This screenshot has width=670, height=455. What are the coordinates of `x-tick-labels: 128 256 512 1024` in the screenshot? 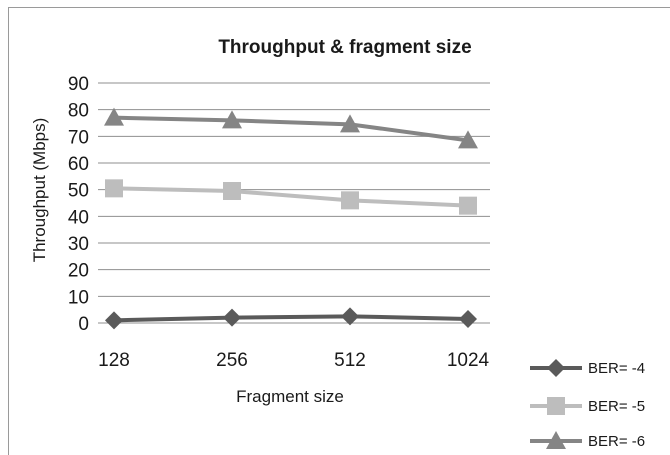 It's located at (293, 360).